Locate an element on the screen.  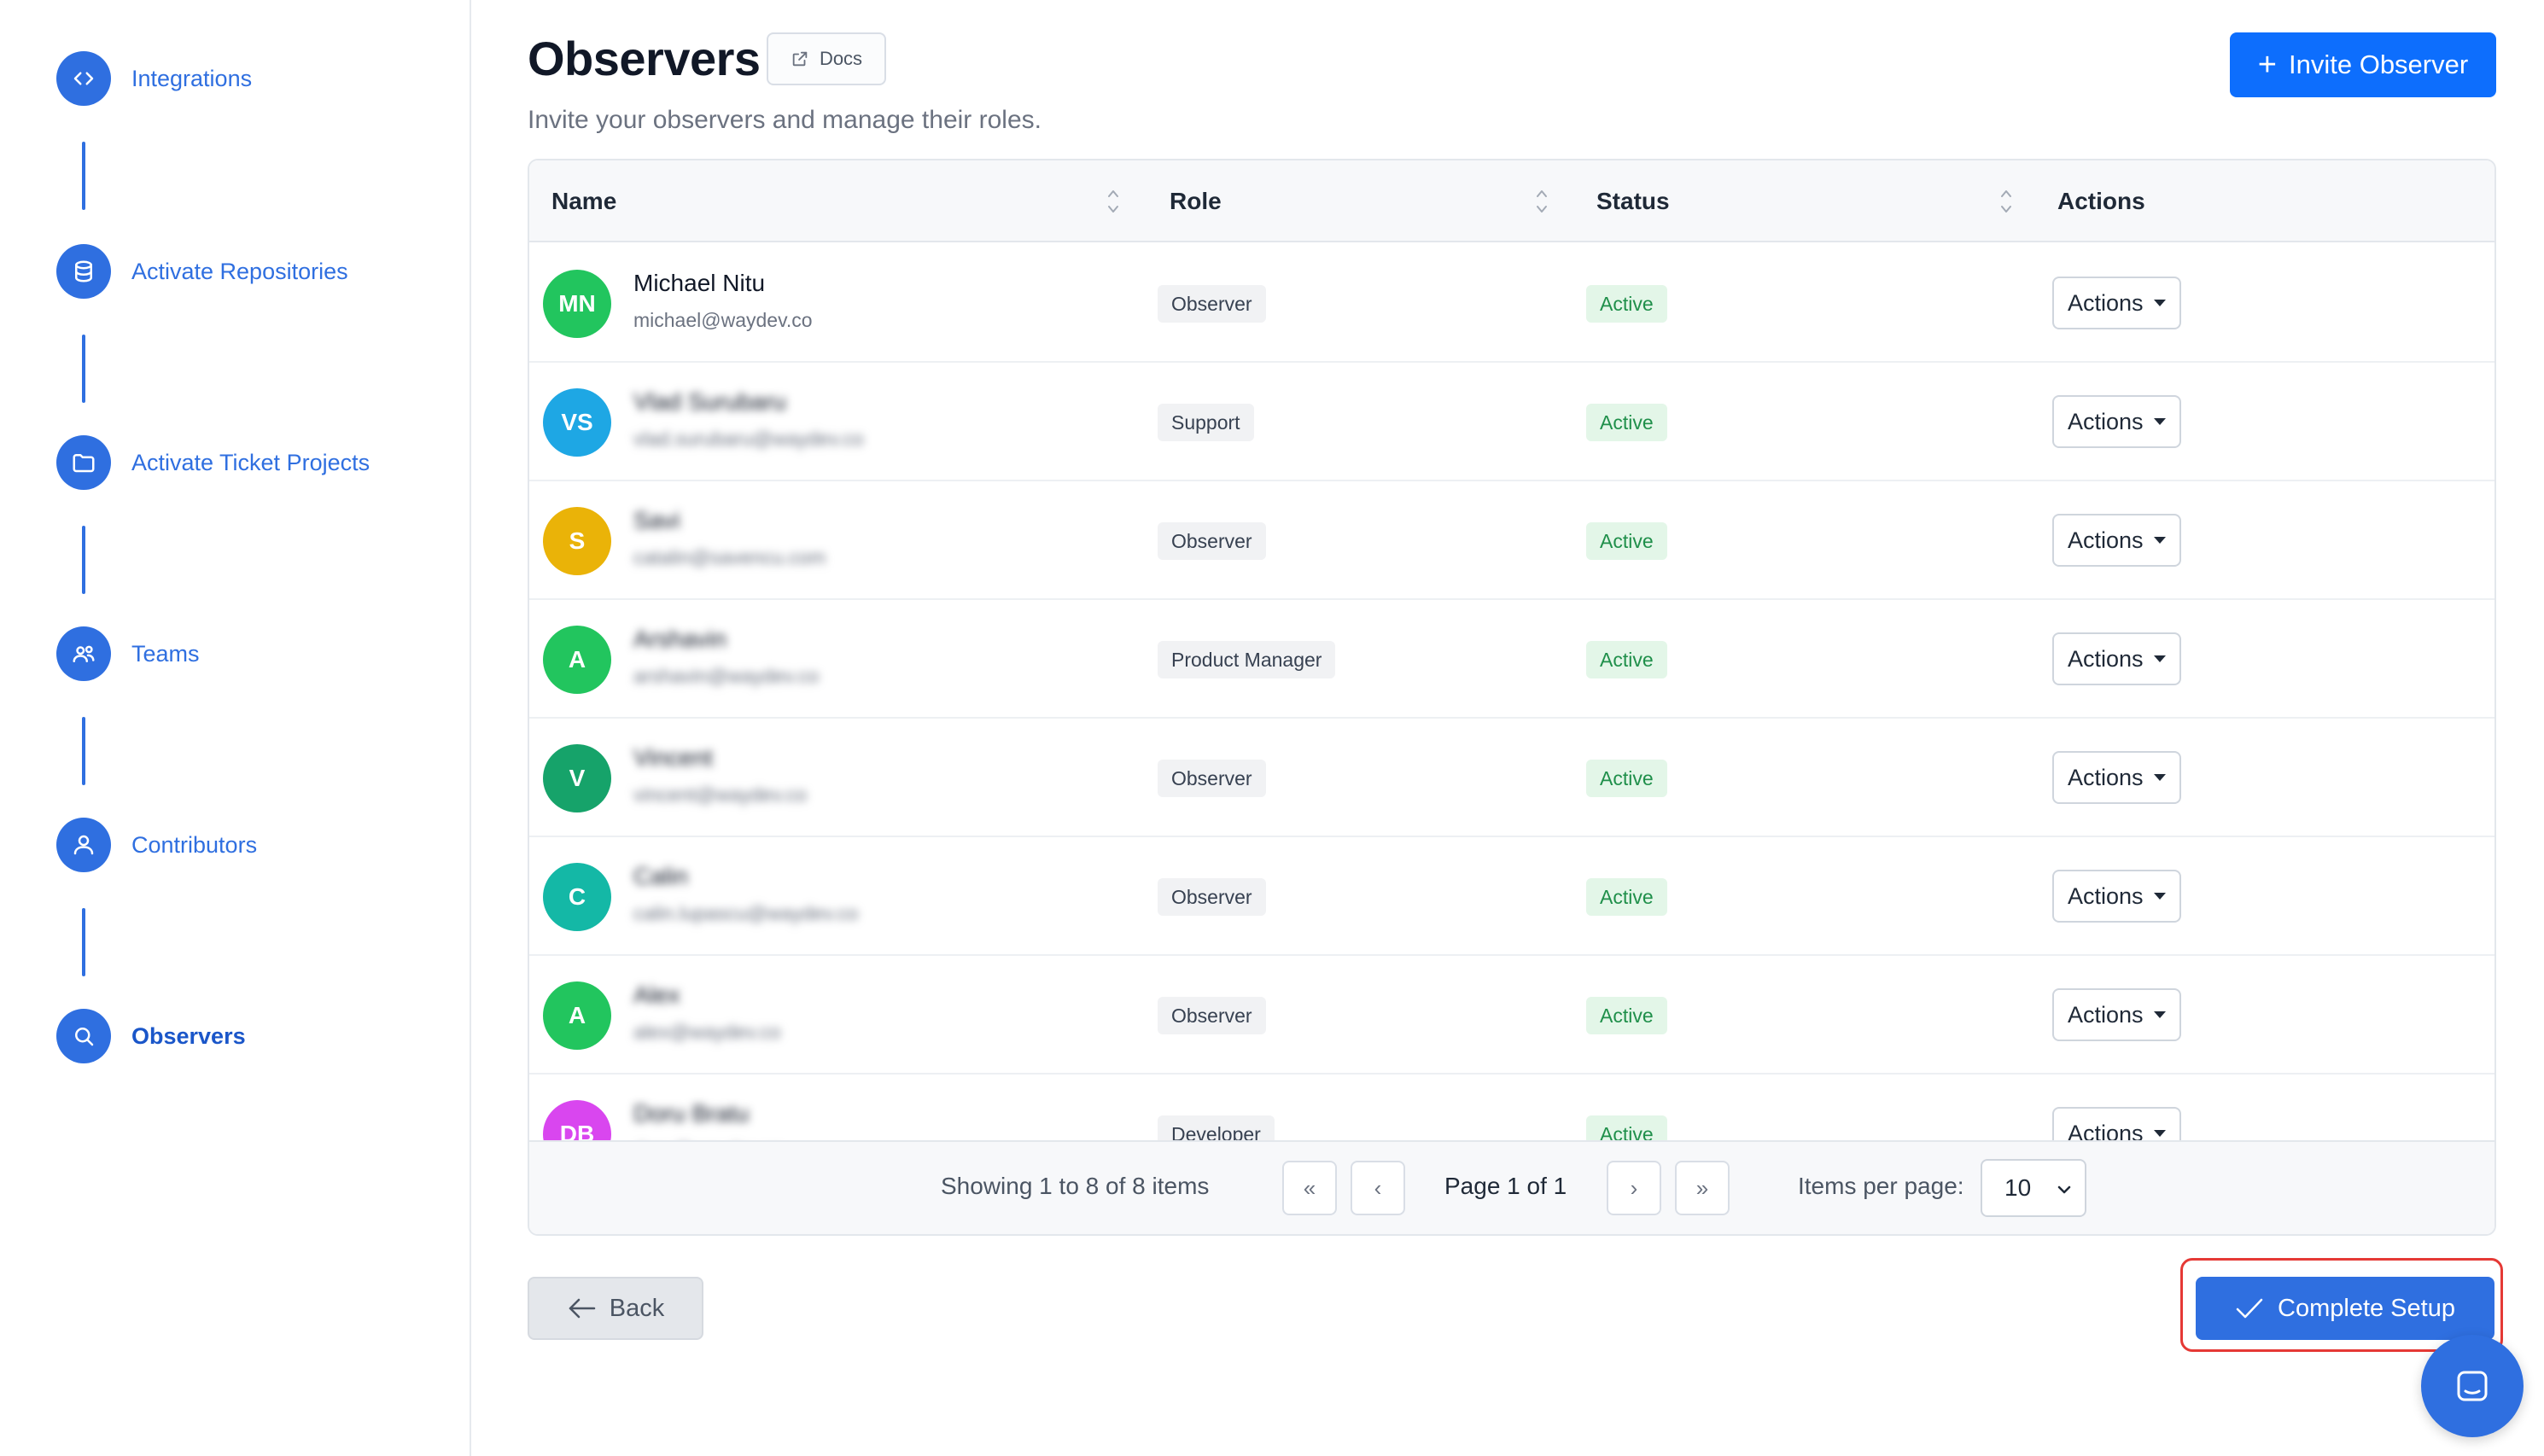
complete-setup-label: Complete Setup is located at coordinates (2366, 1308).